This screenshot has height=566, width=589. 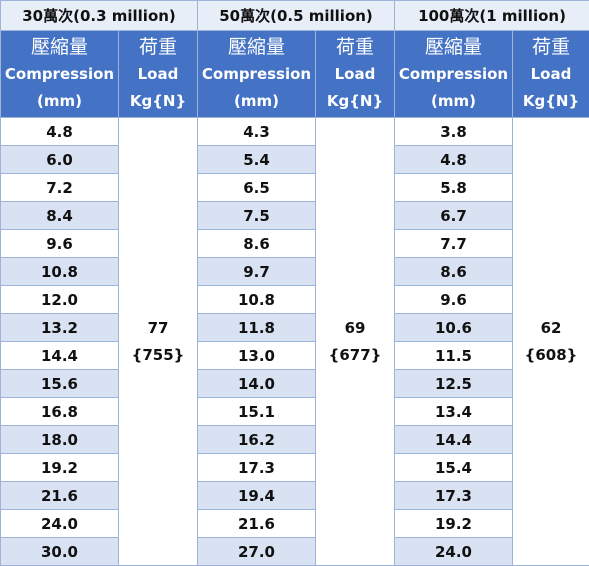 I want to click on compression-value: 30.0, so click(x=59, y=551).